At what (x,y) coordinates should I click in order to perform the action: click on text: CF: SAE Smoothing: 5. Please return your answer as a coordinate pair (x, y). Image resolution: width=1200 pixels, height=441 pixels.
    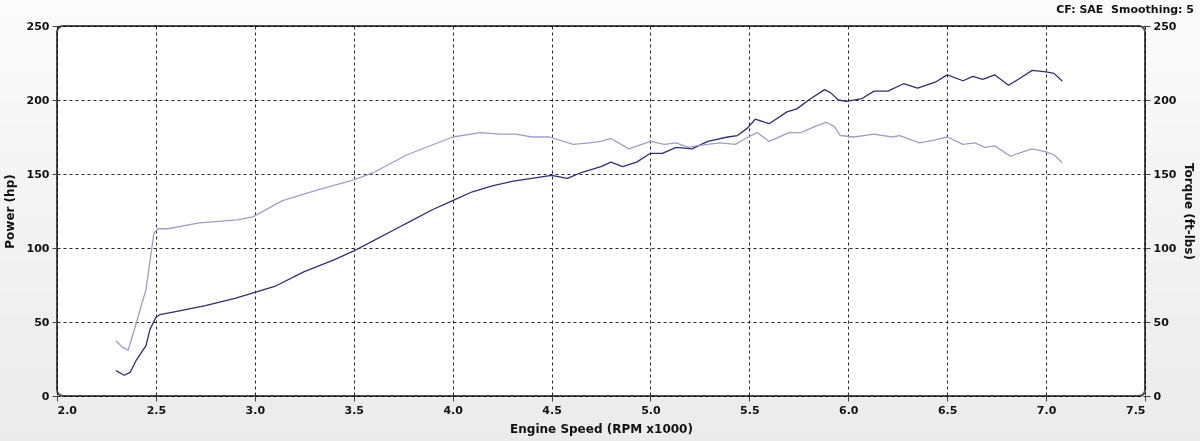
    Looking at the image, I should click on (1125, 9).